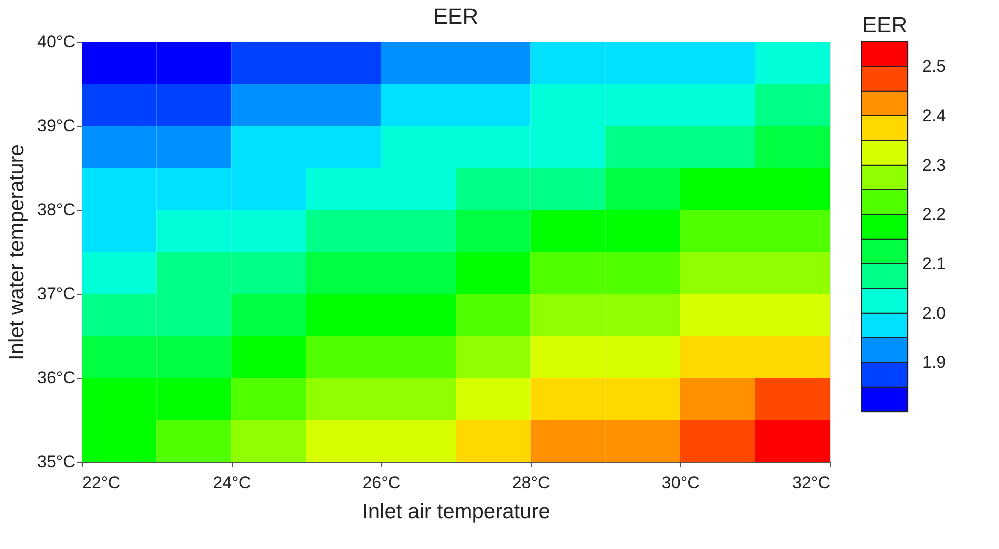  I want to click on y-tick-label: 38°C, so click(57, 210).